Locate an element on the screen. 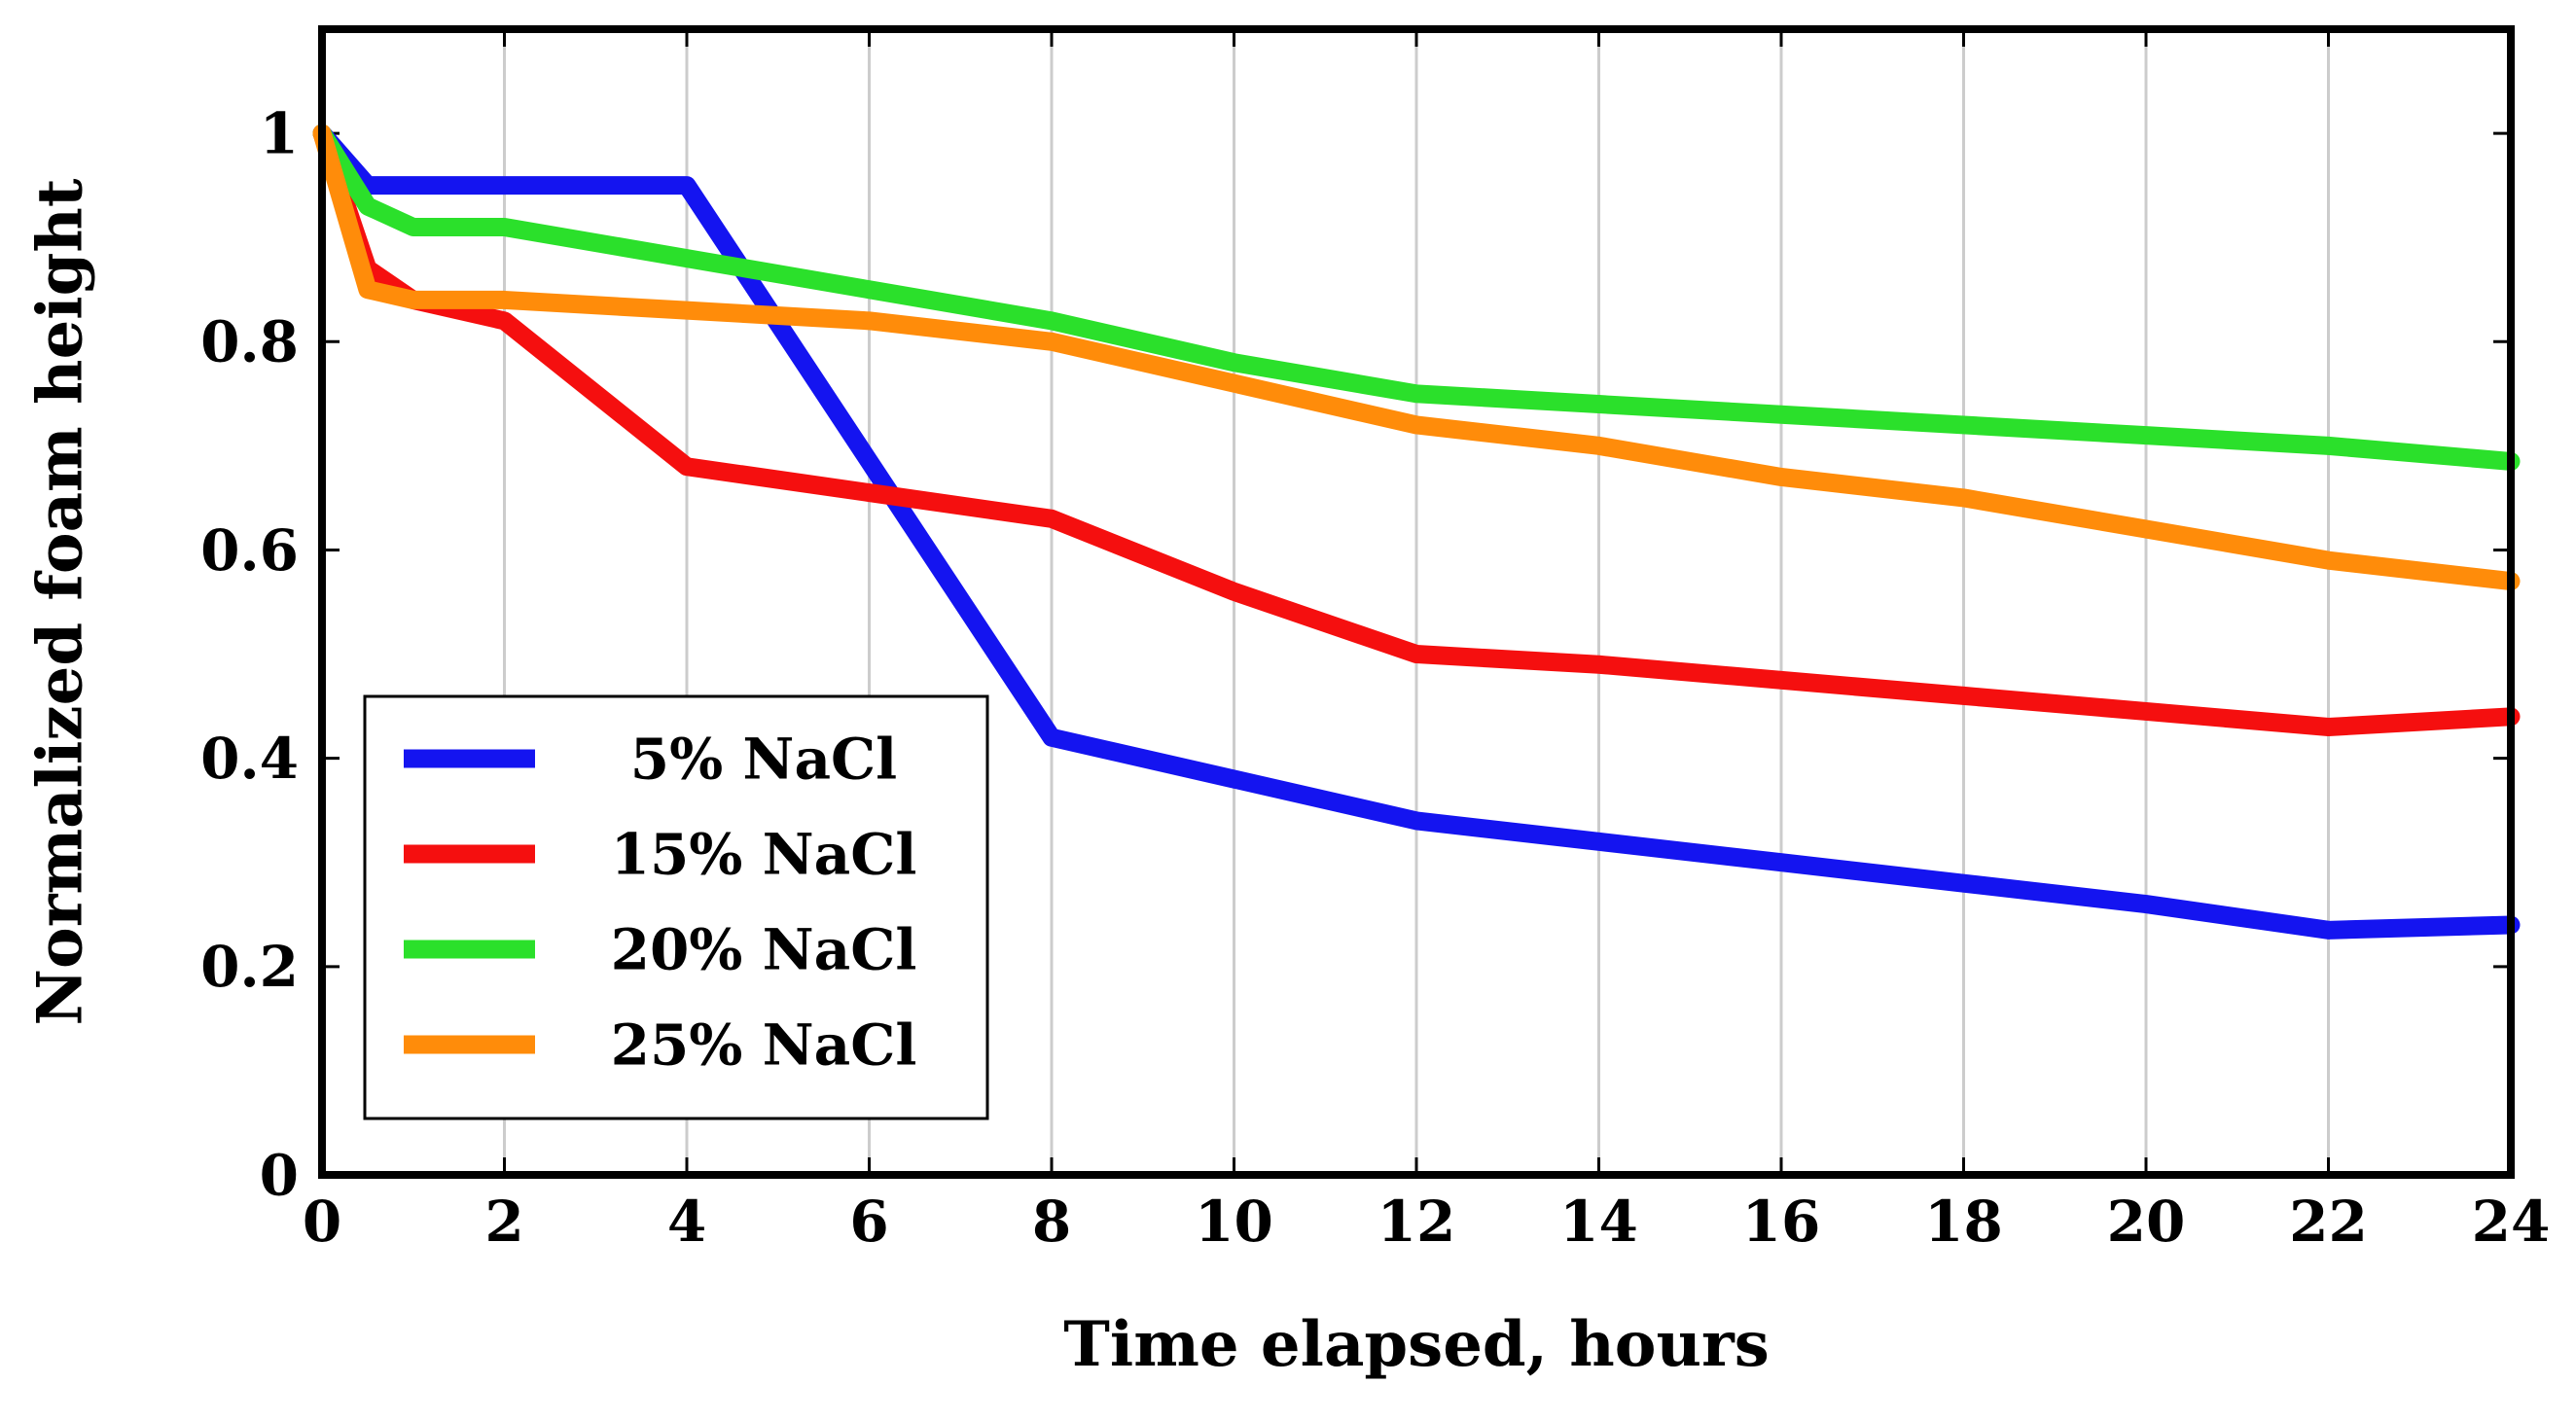  legend-label: 20% NaCl is located at coordinates (764, 949).